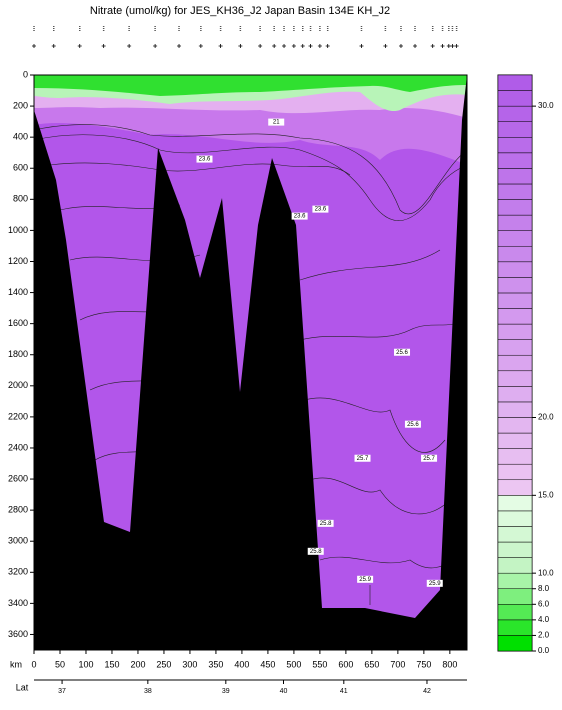  I want to click on x-tick-label: 450, so click(267, 664).